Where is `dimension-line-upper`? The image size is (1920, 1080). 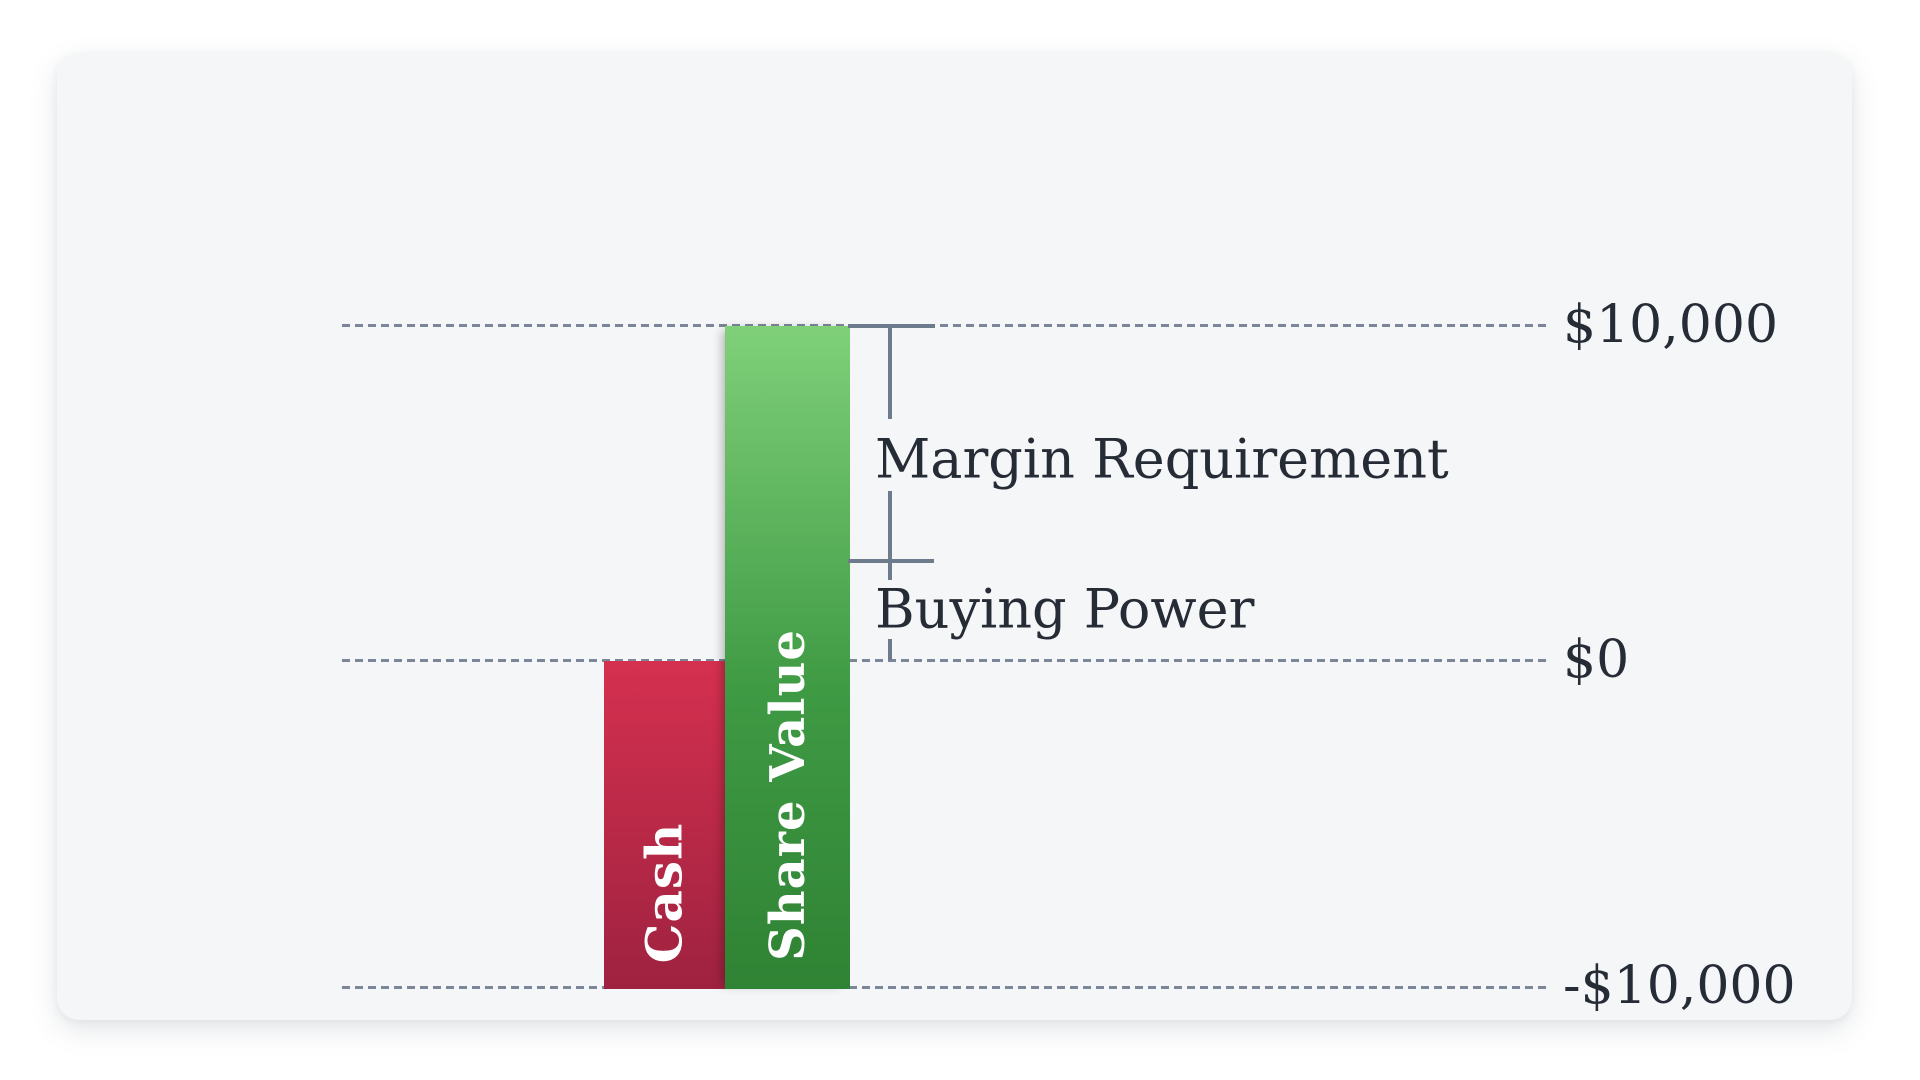 dimension-line-upper is located at coordinates (890, 372).